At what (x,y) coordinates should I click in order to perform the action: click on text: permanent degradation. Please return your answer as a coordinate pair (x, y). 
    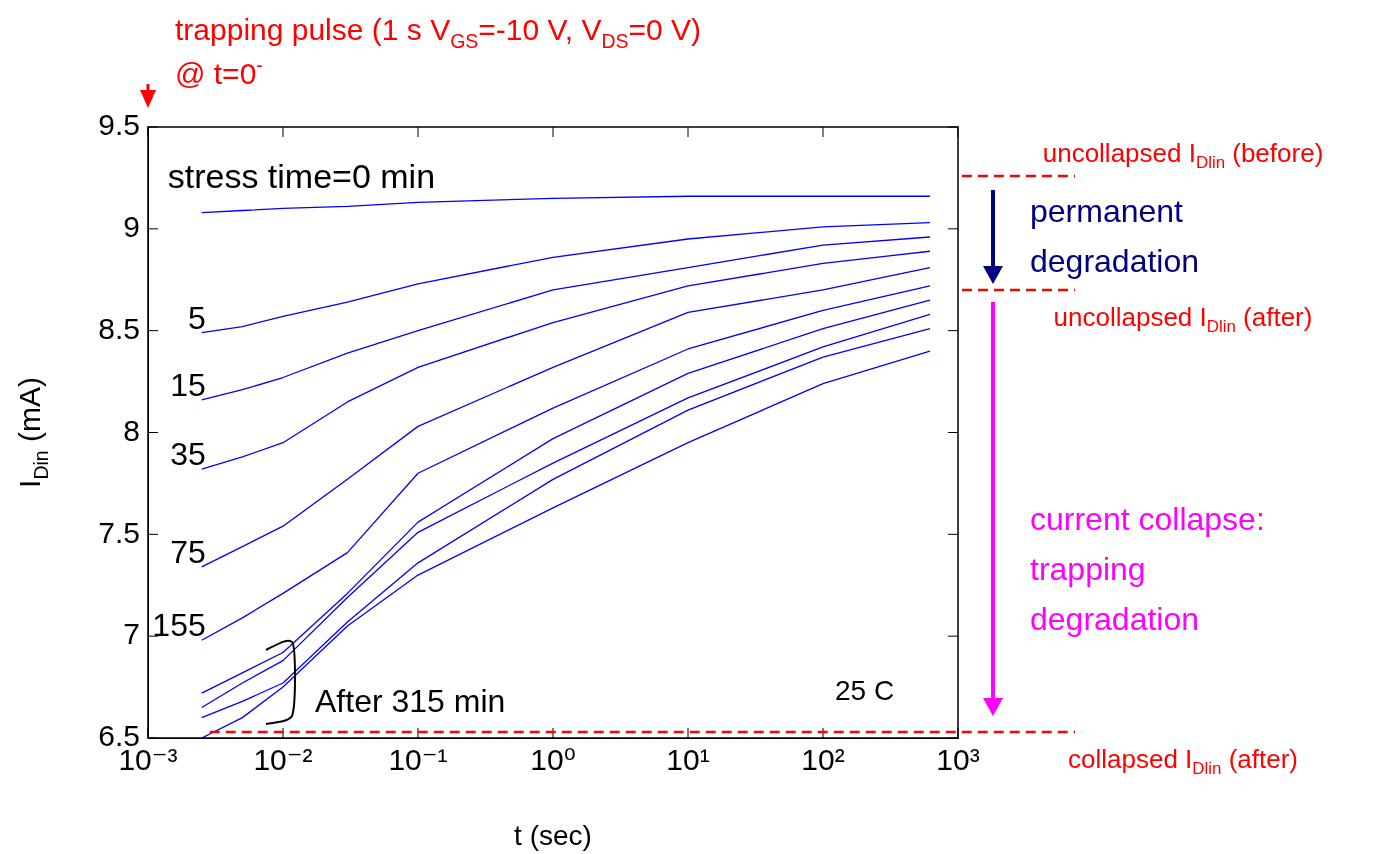
    Looking at the image, I should click on (1115, 236).